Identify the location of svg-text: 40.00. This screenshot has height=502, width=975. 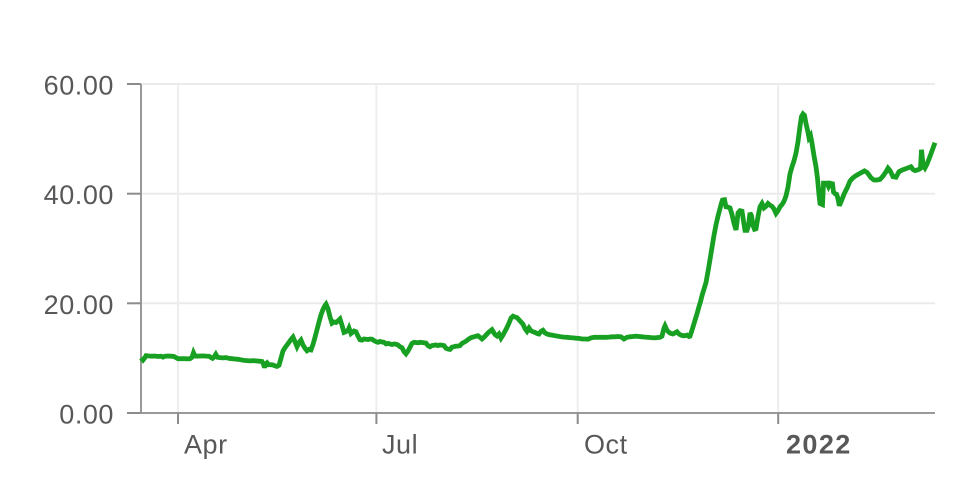
(79, 195).